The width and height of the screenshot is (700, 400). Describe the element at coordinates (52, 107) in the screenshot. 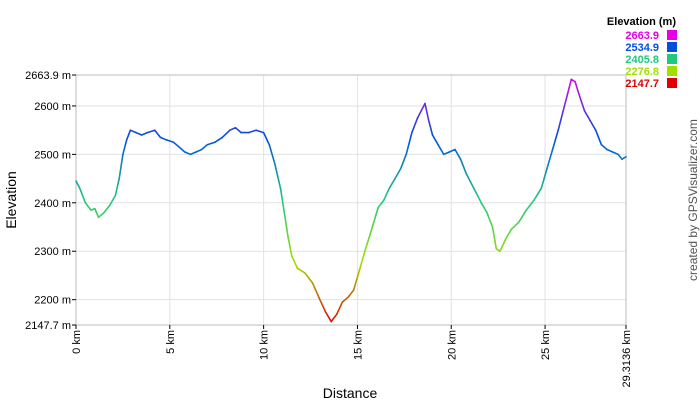

I see `y-tick-label: 2600 m` at that location.